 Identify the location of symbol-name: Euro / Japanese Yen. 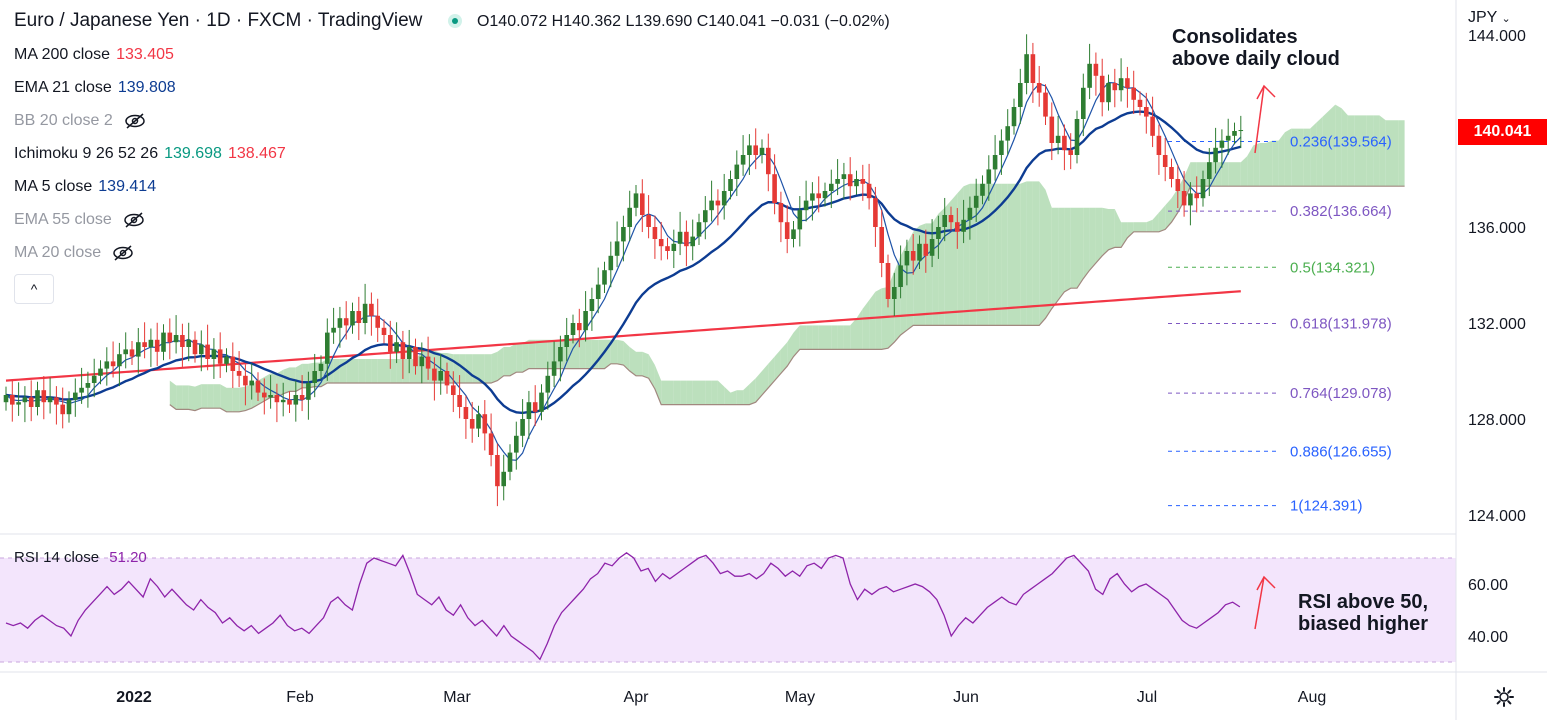
(102, 20).